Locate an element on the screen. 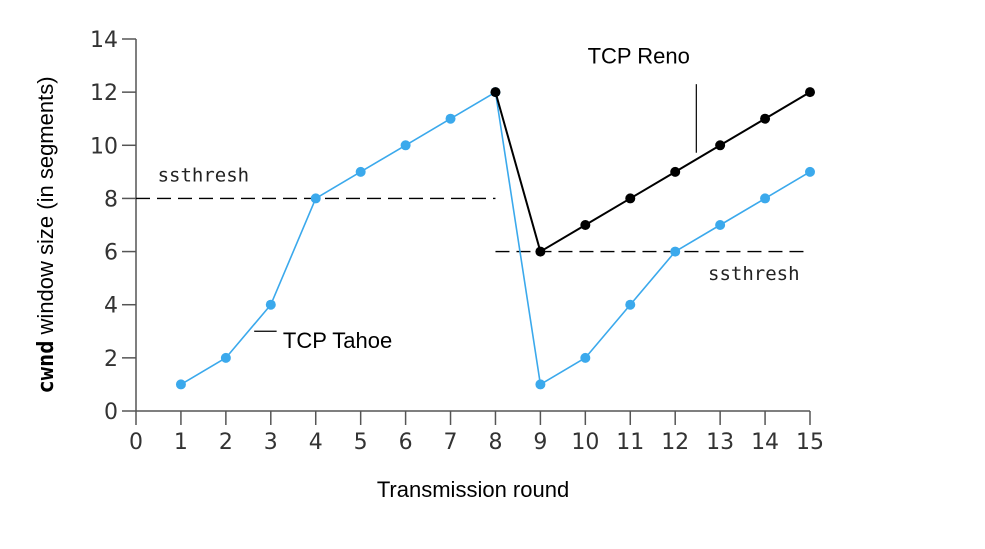 This screenshot has height=549, width=985. x-tick-label: 5 is located at coordinates (361, 442).